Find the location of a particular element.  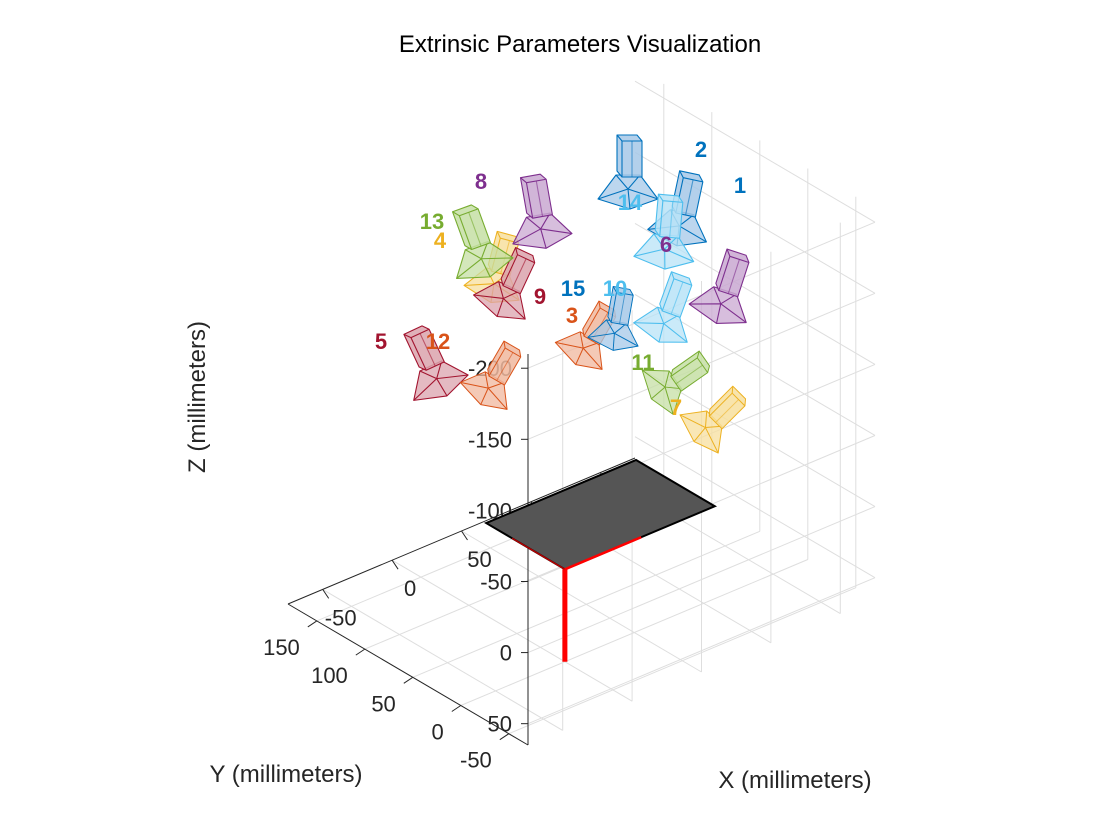

camera-label-14: 14 is located at coordinates (630, 202).